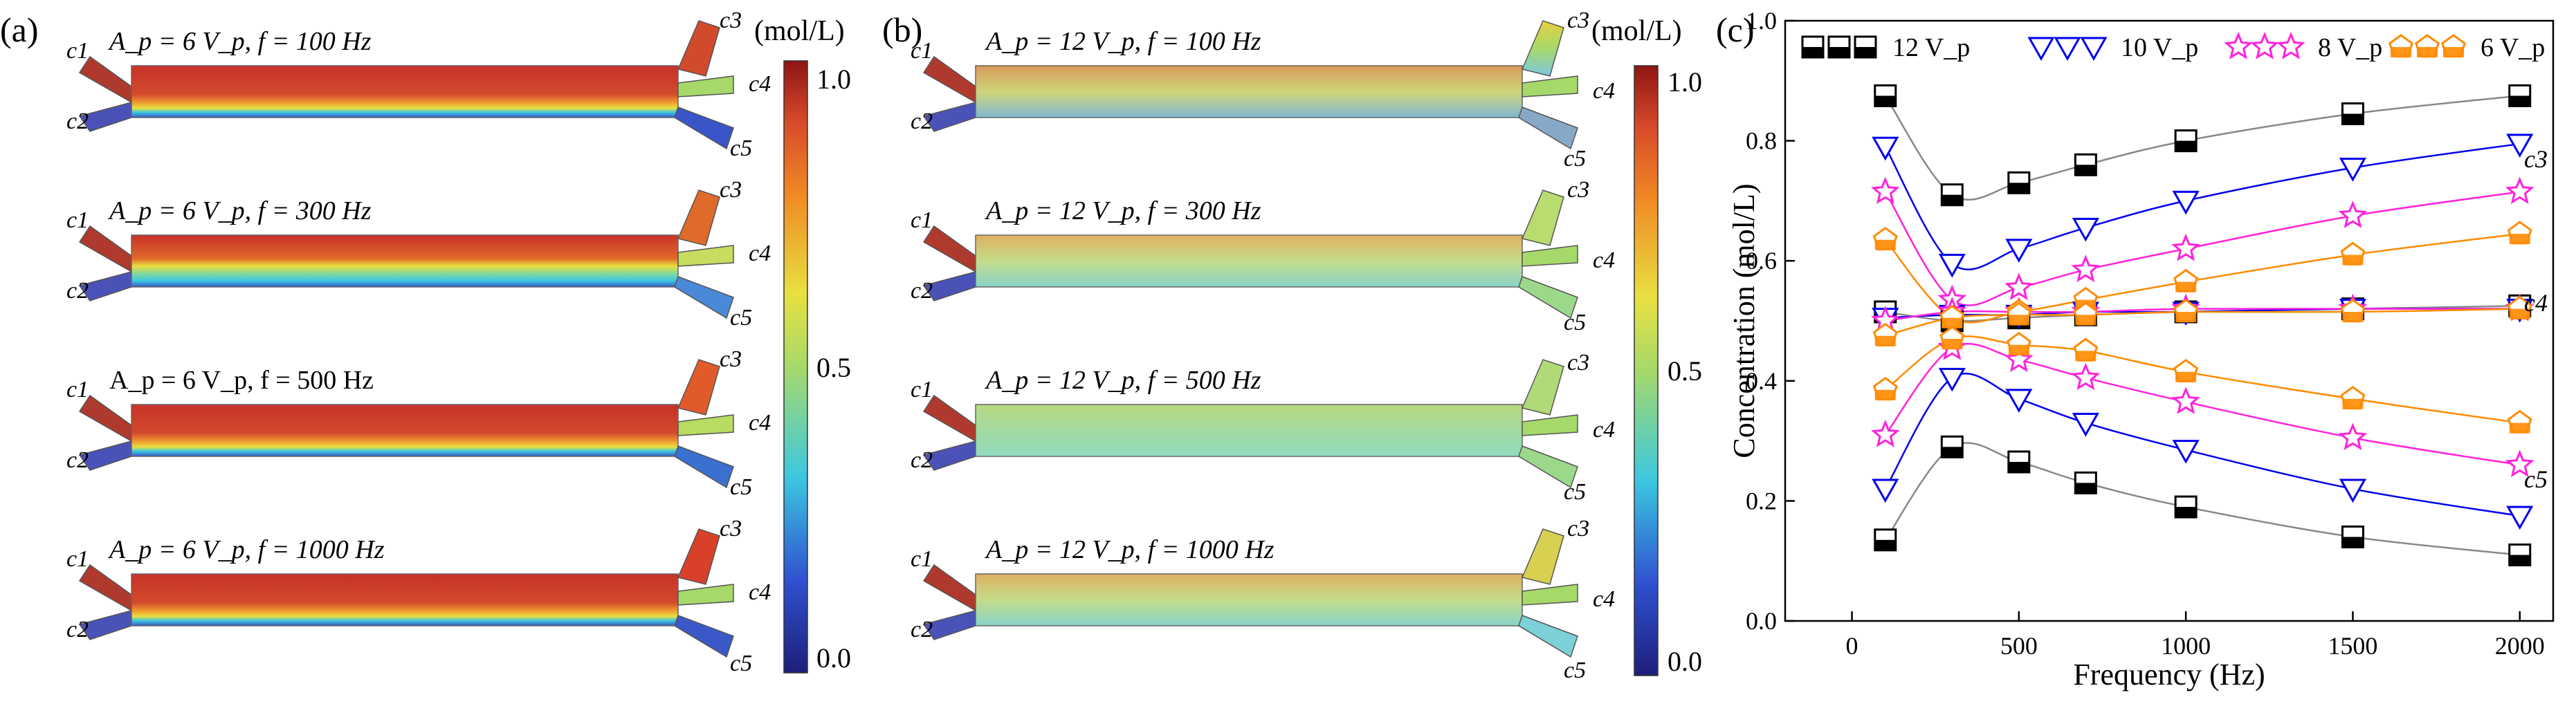  What do you see at coordinates (1263, 427) in the screenshot?
I see `mixer-b-row-3: A_p = 12 V_p, f = 500 Hz c1 c2 c3 c4 c5` at bounding box center [1263, 427].